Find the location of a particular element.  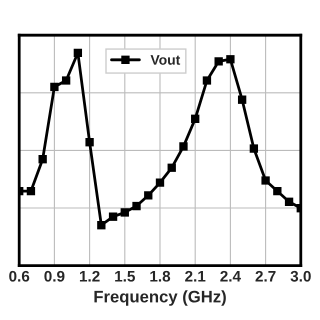

x-tick-label: 0.9 is located at coordinates (54, 276).